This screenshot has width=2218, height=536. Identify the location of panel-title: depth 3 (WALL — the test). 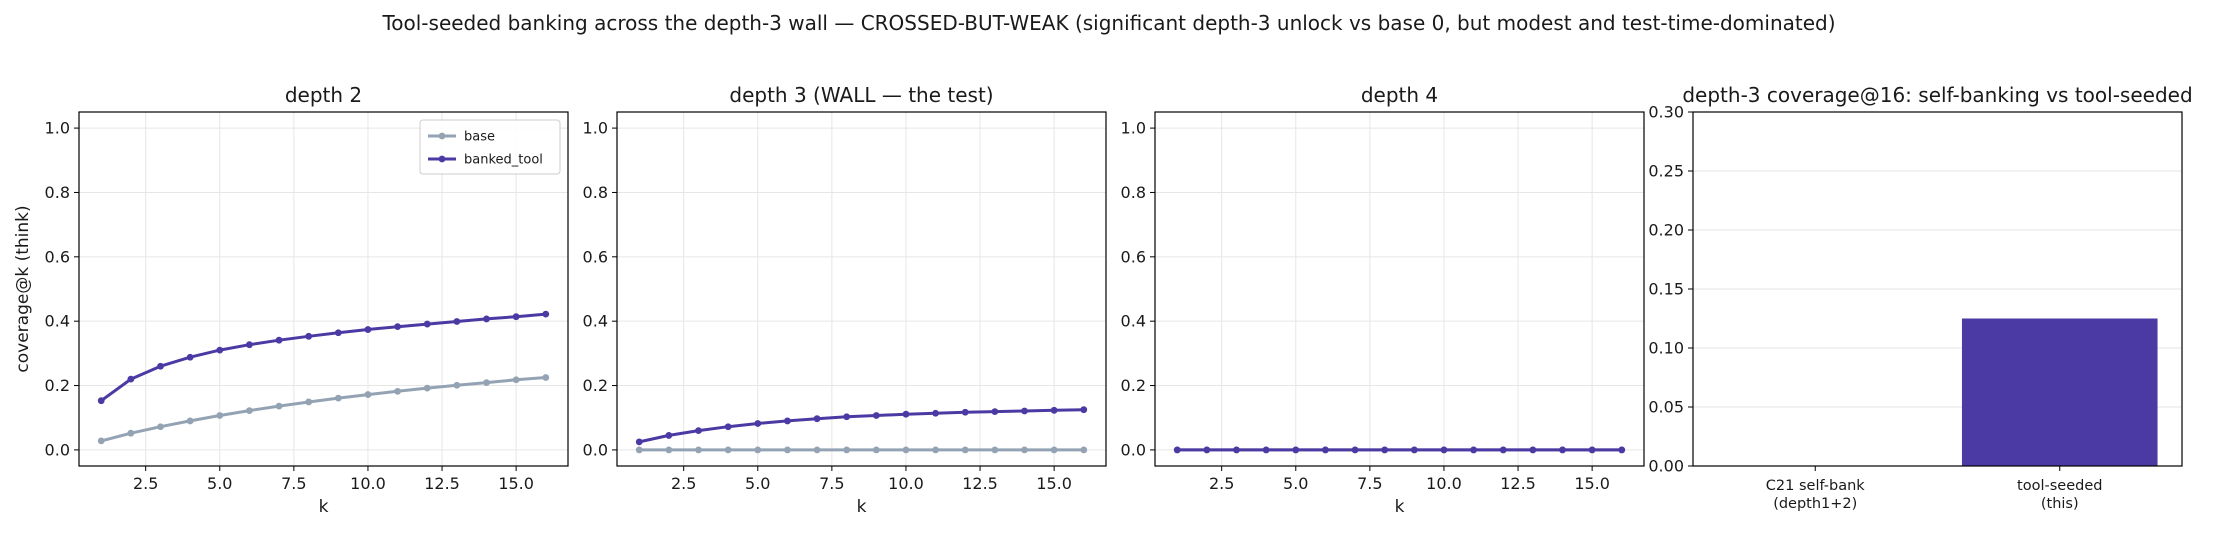
(861, 95).